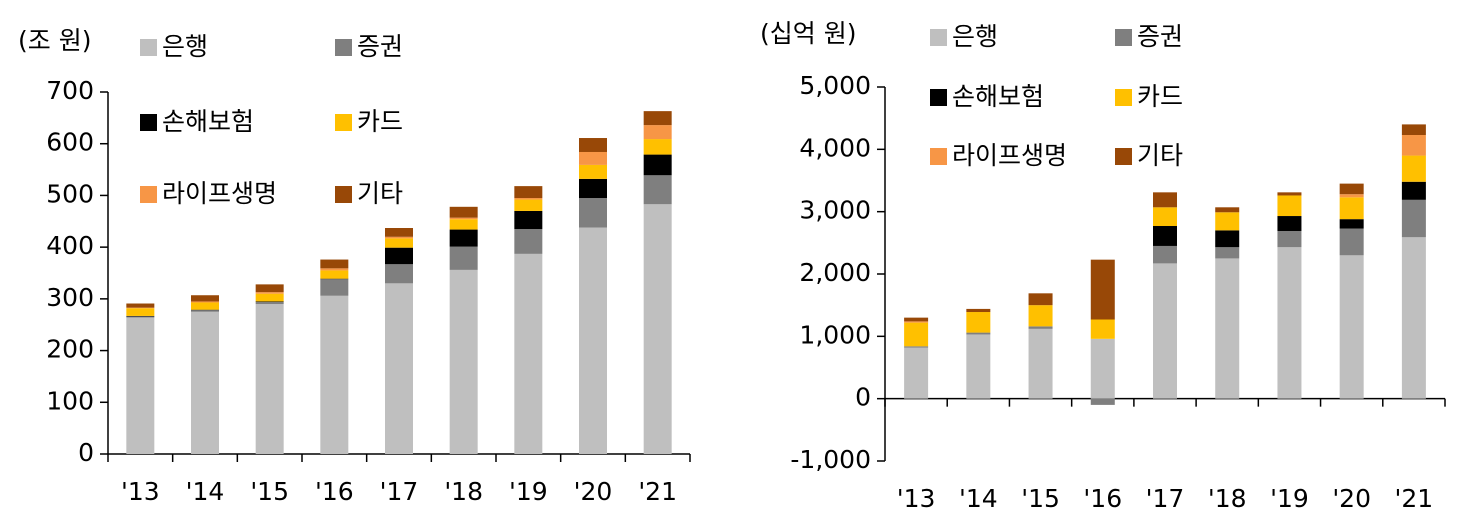 The image size is (1463, 530). Describe the element at coordinates (835, 85) in the screenshot. I see `y-tick-label: 5,000` at that location.